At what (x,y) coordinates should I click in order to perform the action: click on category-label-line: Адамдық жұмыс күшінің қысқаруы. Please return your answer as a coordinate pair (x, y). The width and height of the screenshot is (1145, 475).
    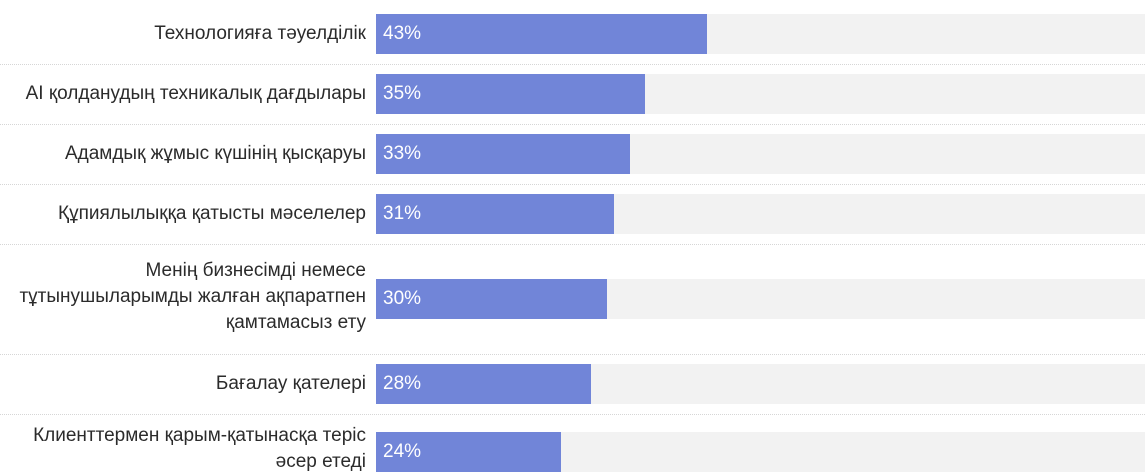
    Looking at the image, I should click on (215, 153).